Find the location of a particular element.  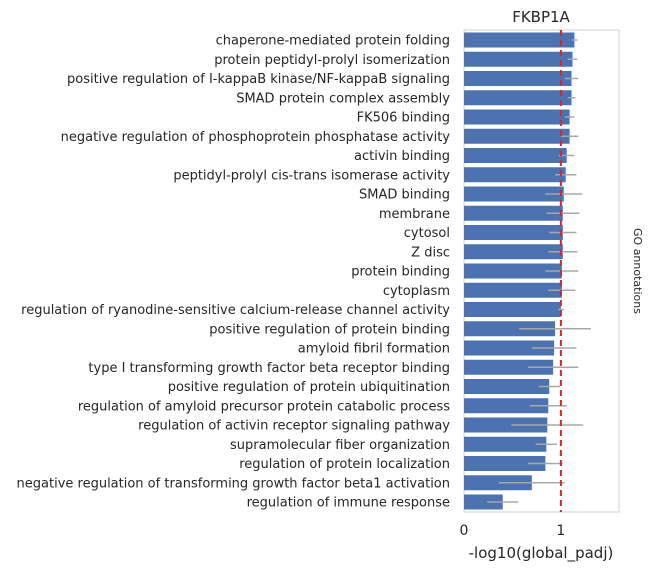

errorbars-group is located at coordinates (539, 271).